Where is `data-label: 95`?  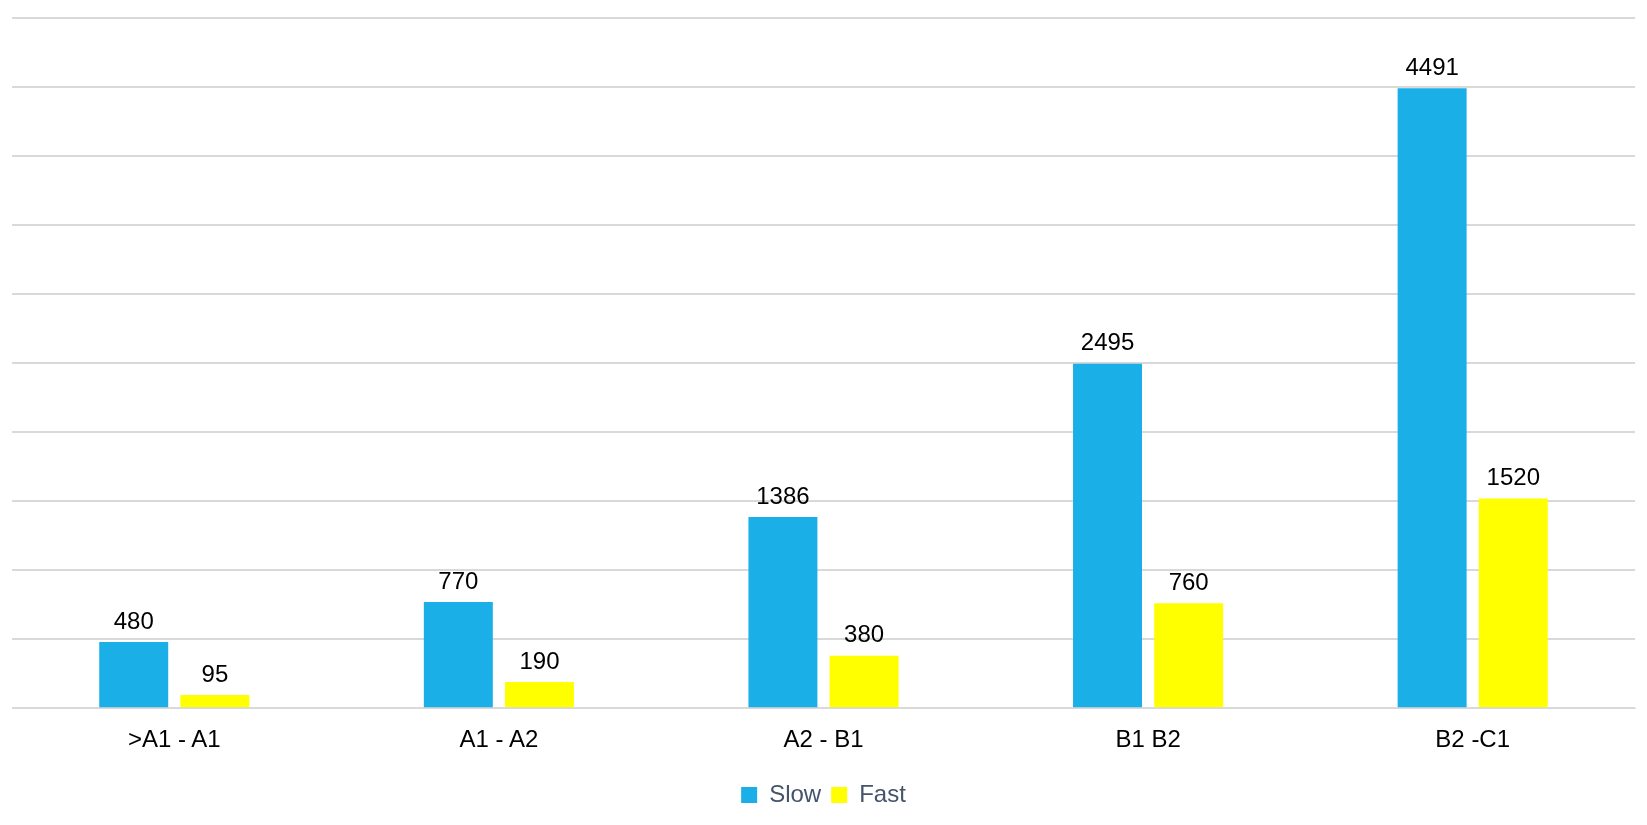 data-label: 95 is located at coordinates (215, 673).